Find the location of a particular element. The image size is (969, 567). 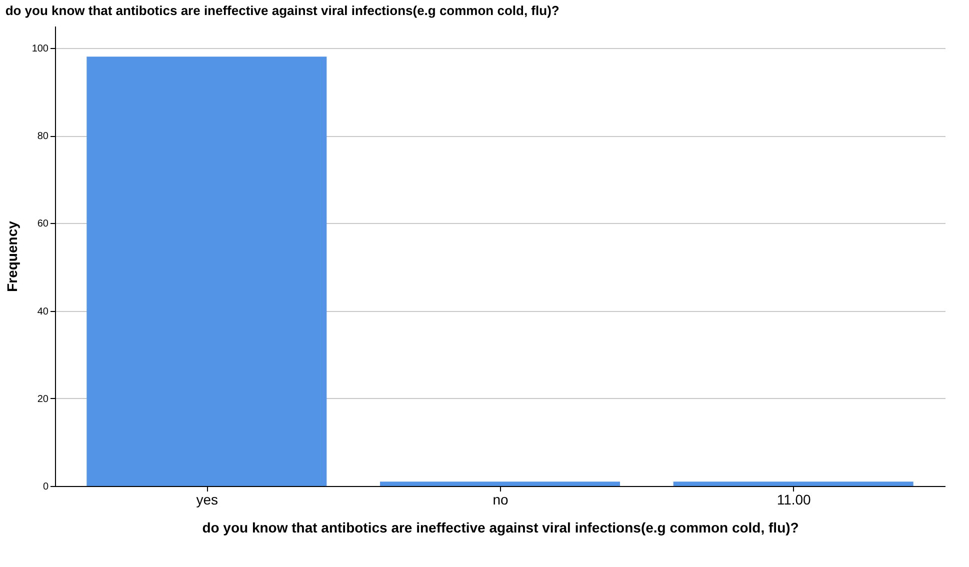

x-tick-label: 11.00 is located at coordinates (794, 500).